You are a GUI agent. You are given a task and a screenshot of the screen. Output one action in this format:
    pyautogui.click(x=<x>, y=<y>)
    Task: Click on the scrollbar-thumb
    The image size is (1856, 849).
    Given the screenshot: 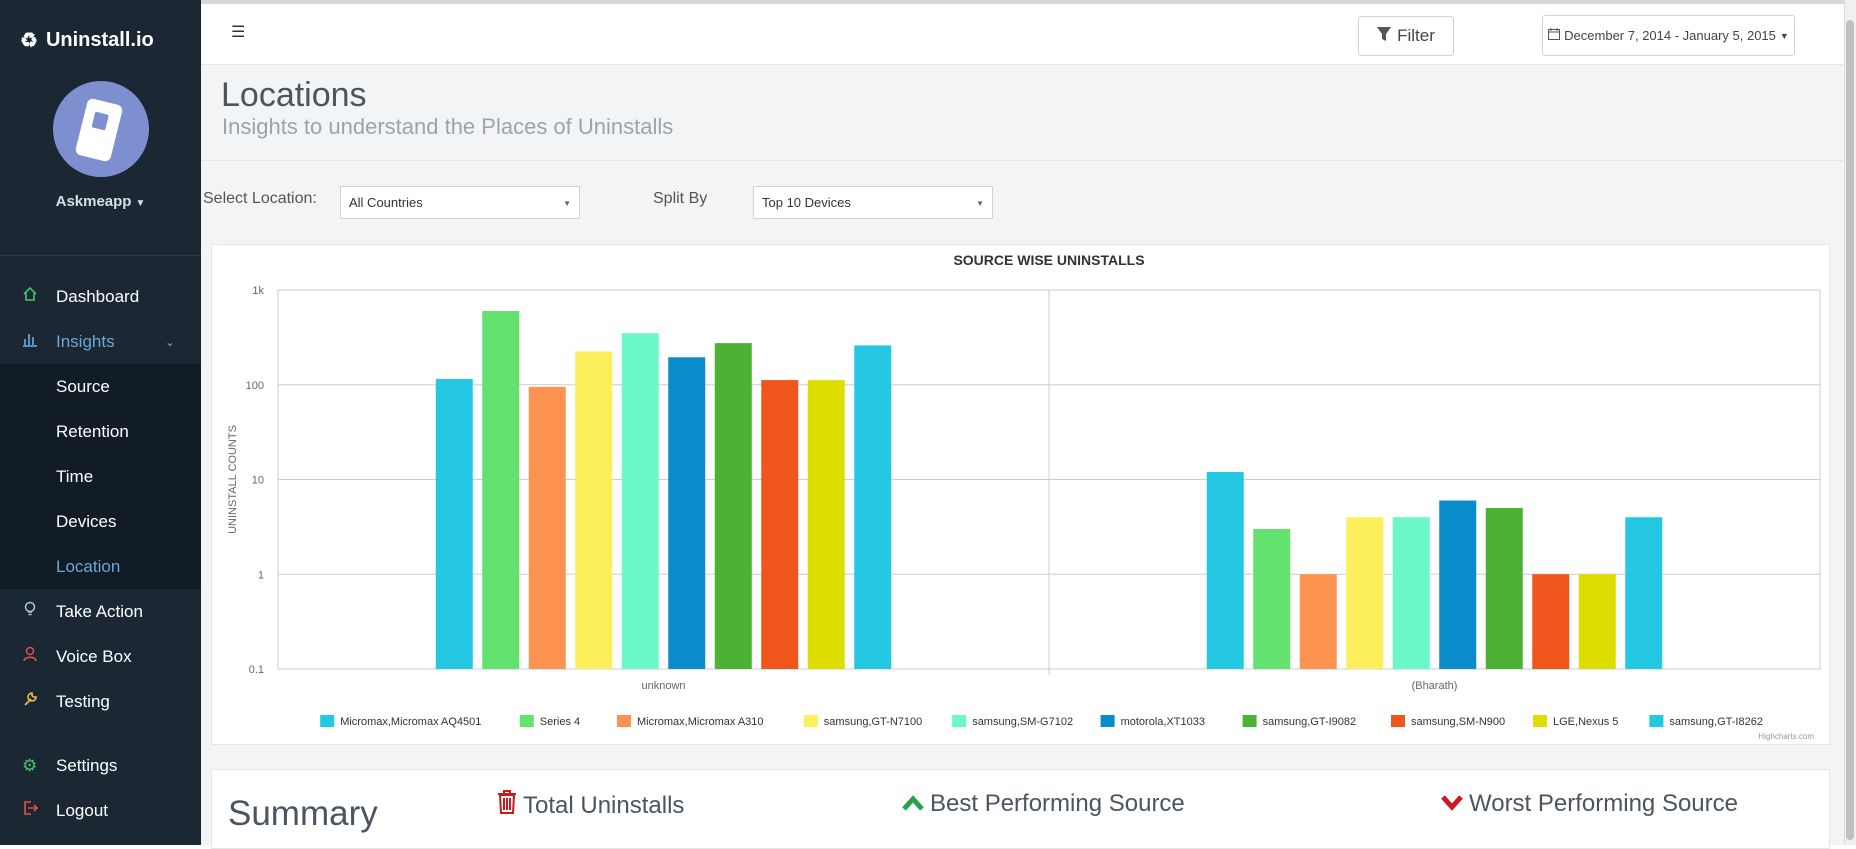 What is the action you would take?
    pyautogui.click(x=1850, y=430)
    